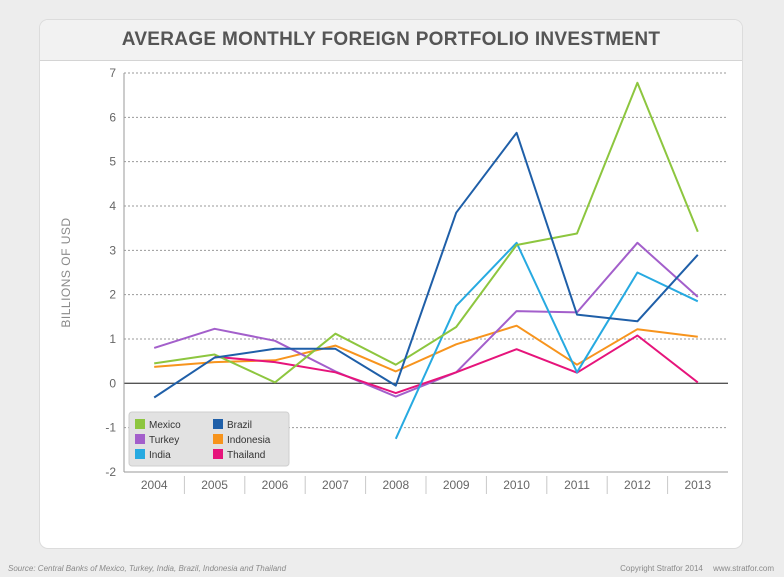  I want to click on legend-box, so click(209, 439).